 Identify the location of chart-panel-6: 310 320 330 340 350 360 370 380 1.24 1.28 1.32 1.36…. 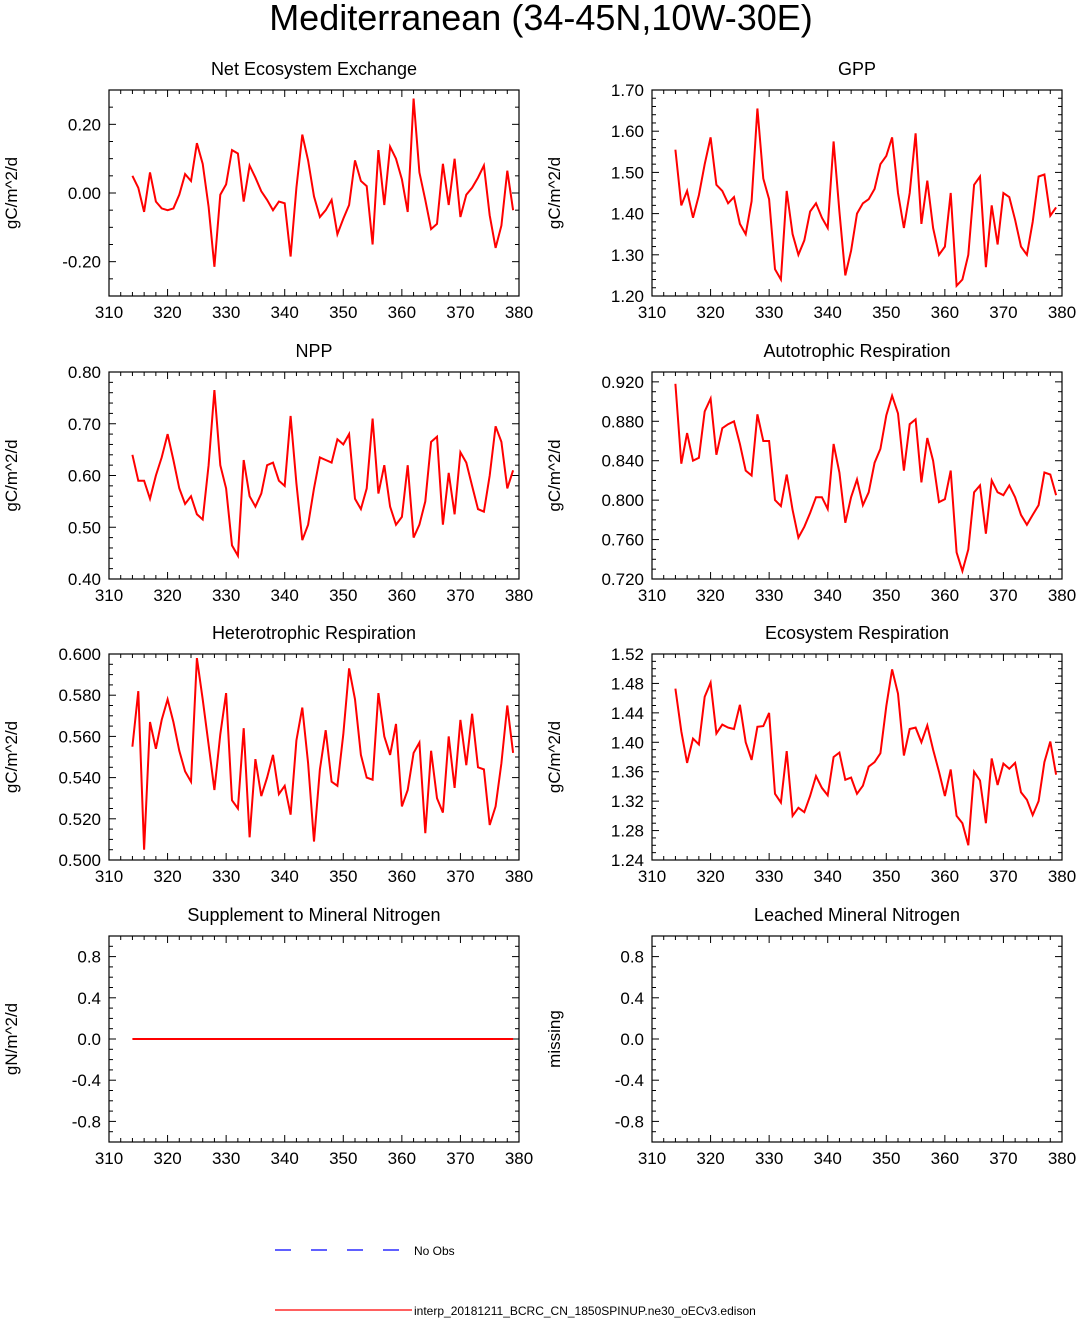
(810, 754).